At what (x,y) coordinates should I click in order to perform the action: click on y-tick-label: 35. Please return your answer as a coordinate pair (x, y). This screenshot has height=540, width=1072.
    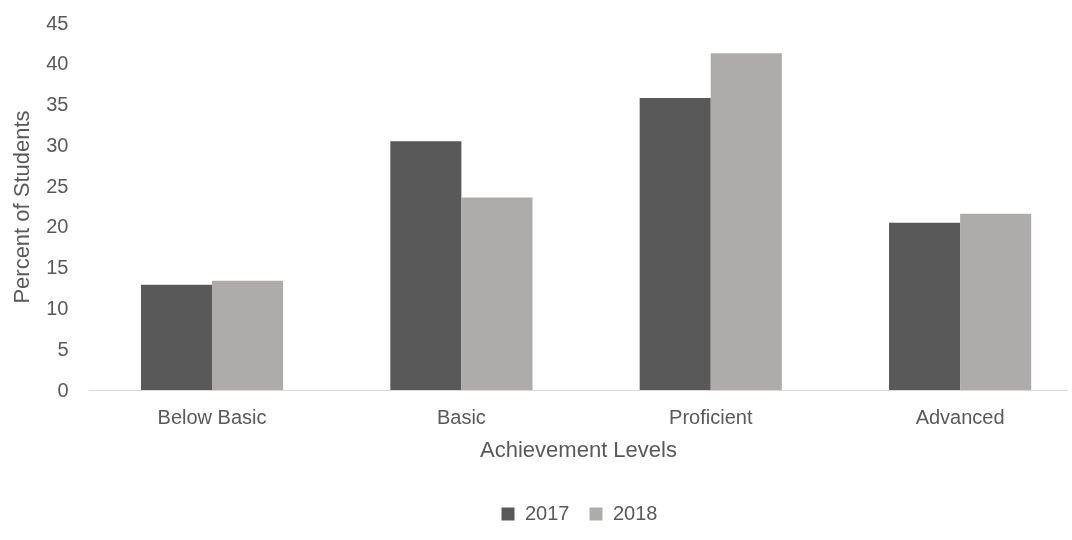
    Looking at the image, I should click on (57, 104).